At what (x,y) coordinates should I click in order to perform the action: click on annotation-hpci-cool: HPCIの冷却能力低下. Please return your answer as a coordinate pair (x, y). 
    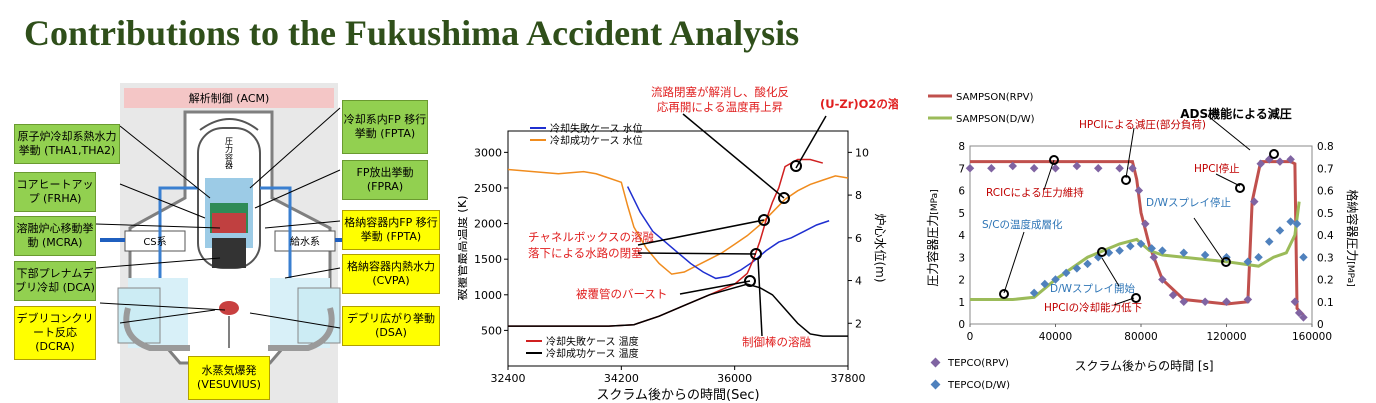
    Looking at the image, I should click on (1093, 307).